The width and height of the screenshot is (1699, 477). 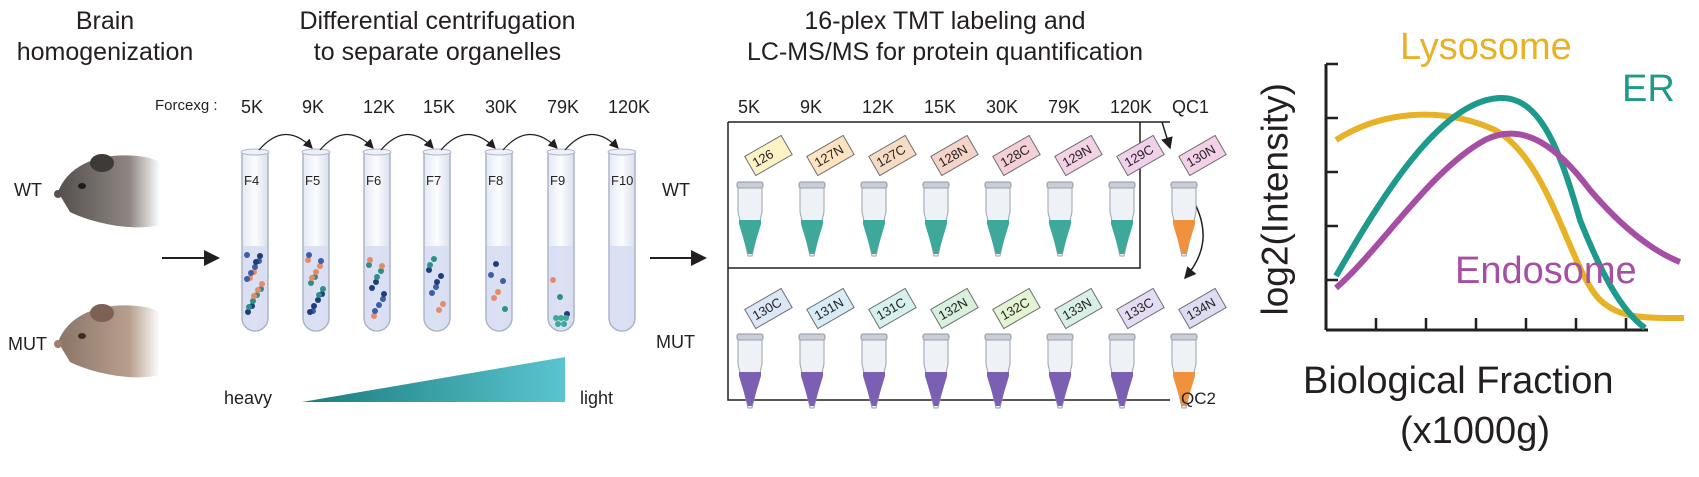 What do you see at coordinates (434, 180) in the screenshot?
I see `fraction-label: F7` at bounding box center [434, 180].